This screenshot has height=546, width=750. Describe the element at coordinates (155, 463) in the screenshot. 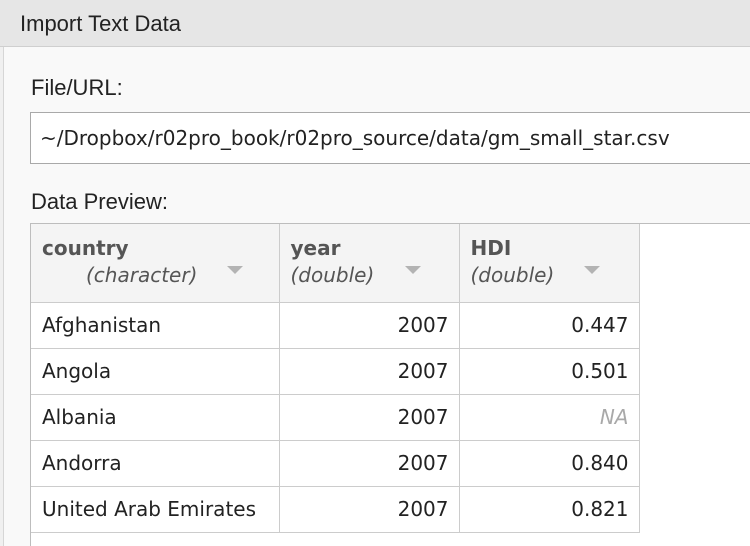

I see `cell-country: Andorra` at that location.